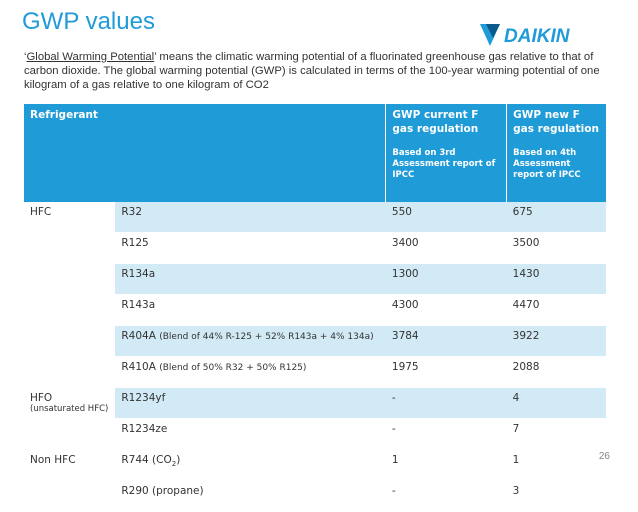 Image resolution: width=638 pixels, height=512 pixels. What do you see at coordinates (70, 418) in the screenshot?
I see `group-hfo: HFO (unsaturated HFC)` at bounding box center [70, 418].